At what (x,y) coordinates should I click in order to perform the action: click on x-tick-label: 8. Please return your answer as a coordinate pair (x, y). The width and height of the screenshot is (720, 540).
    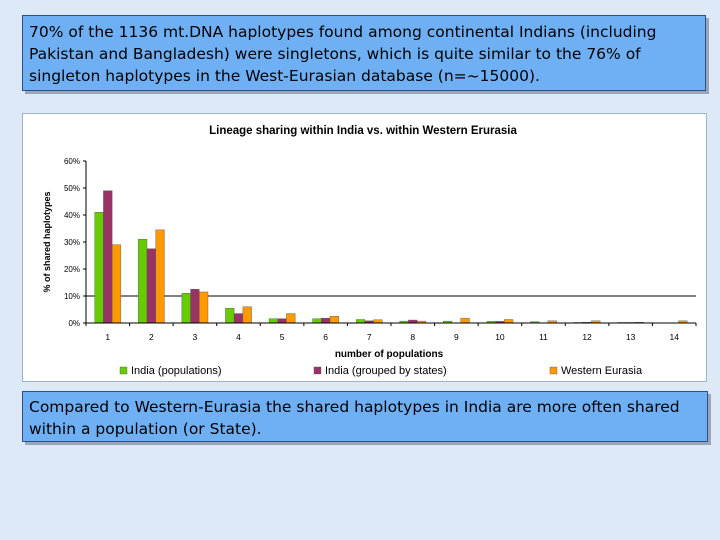
    Looking at the image, I should click on (412, 337).